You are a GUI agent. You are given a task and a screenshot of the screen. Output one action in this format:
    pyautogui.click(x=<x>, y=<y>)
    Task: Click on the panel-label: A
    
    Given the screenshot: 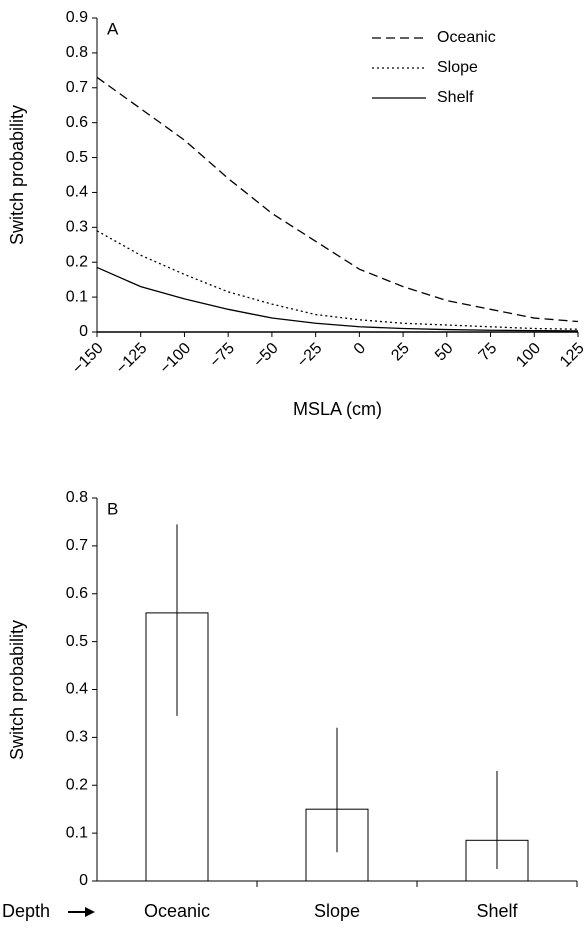 What is the action you would take?
    pyautogui.click(x=113, y=28)
    